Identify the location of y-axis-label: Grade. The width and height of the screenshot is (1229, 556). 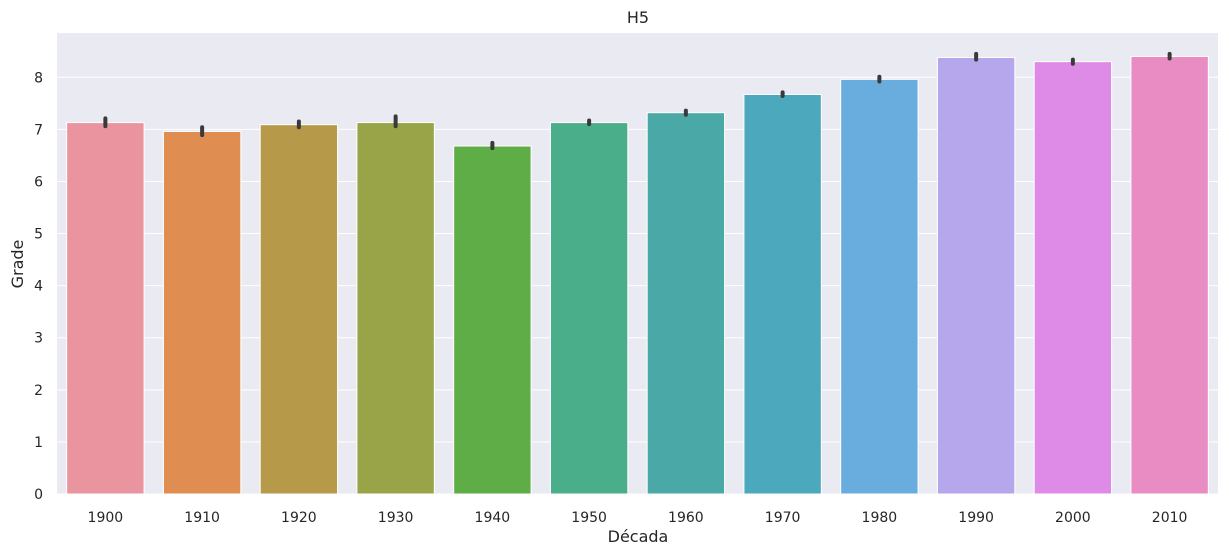
(17, 264).